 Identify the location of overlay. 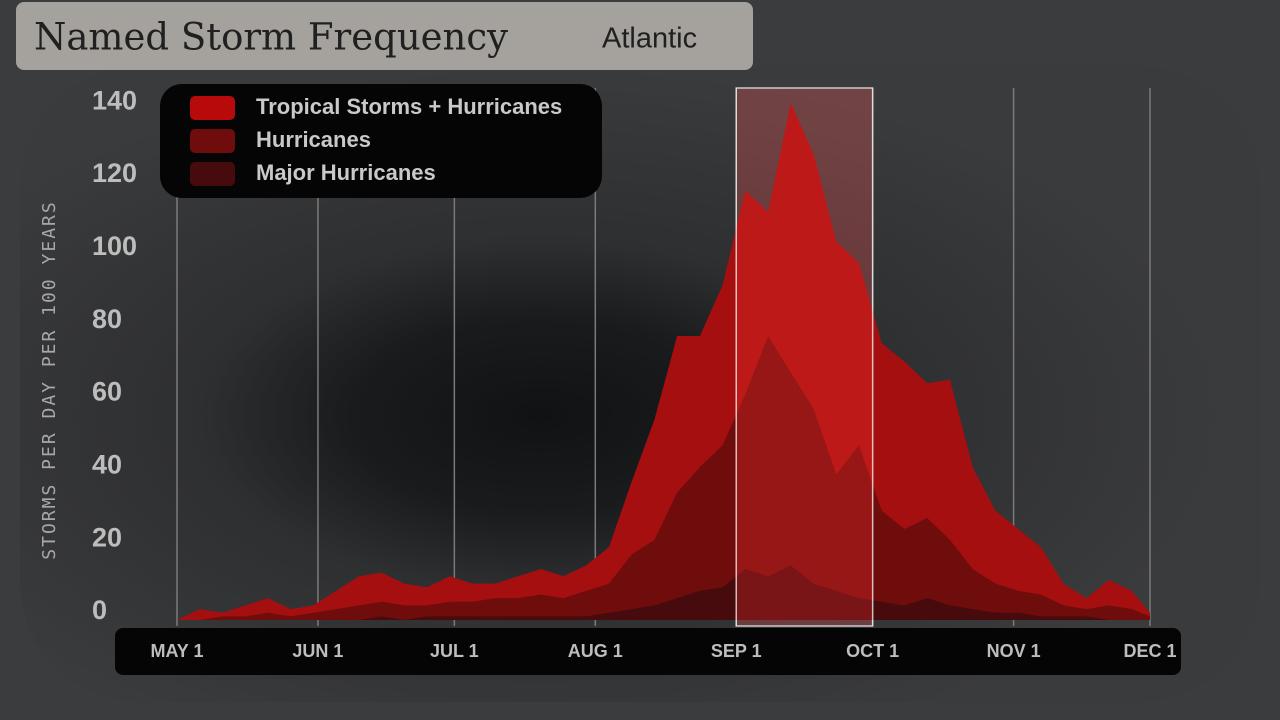
(804, 357).